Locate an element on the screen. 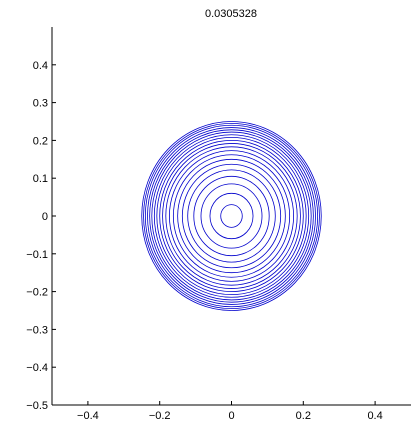 This screenshot has width=411, height=426. chart-title: 0.0305328 is located at coordinates (231, 14).